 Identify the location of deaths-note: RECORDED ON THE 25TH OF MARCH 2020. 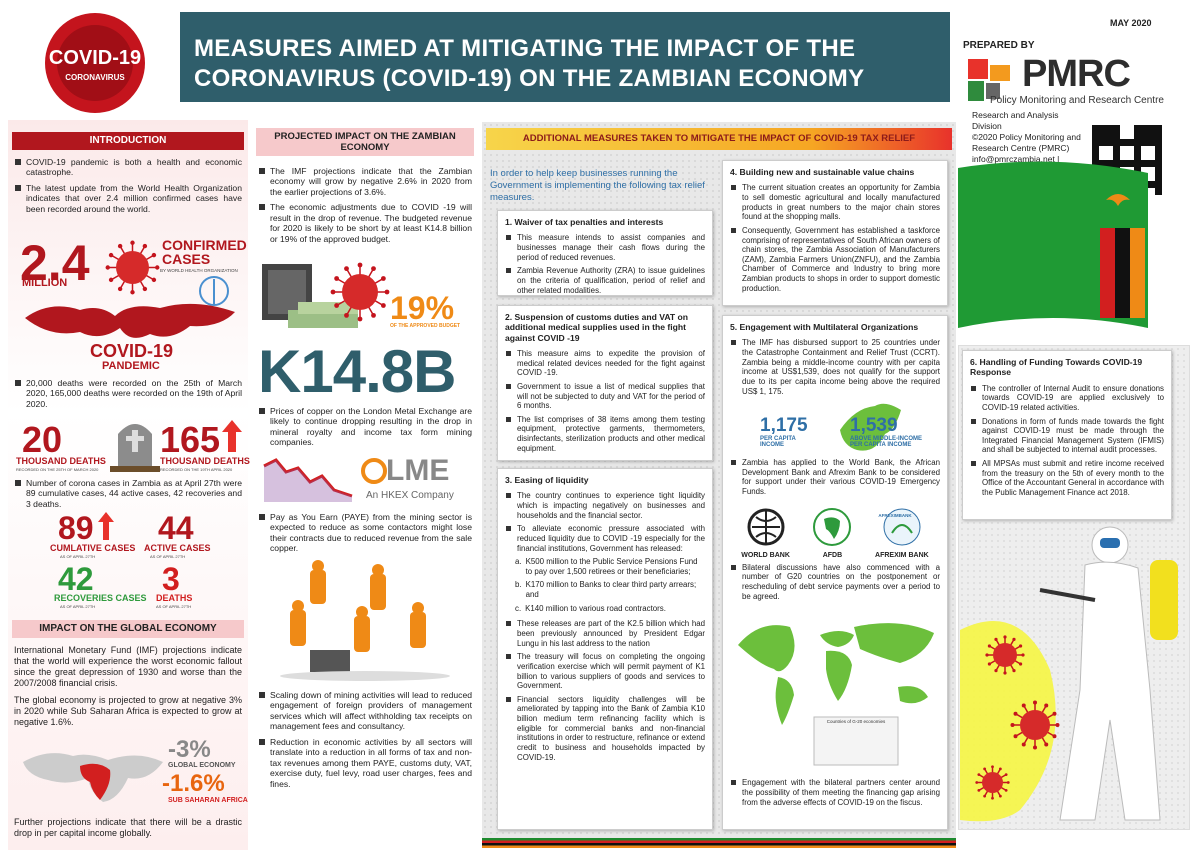
(57, 469).